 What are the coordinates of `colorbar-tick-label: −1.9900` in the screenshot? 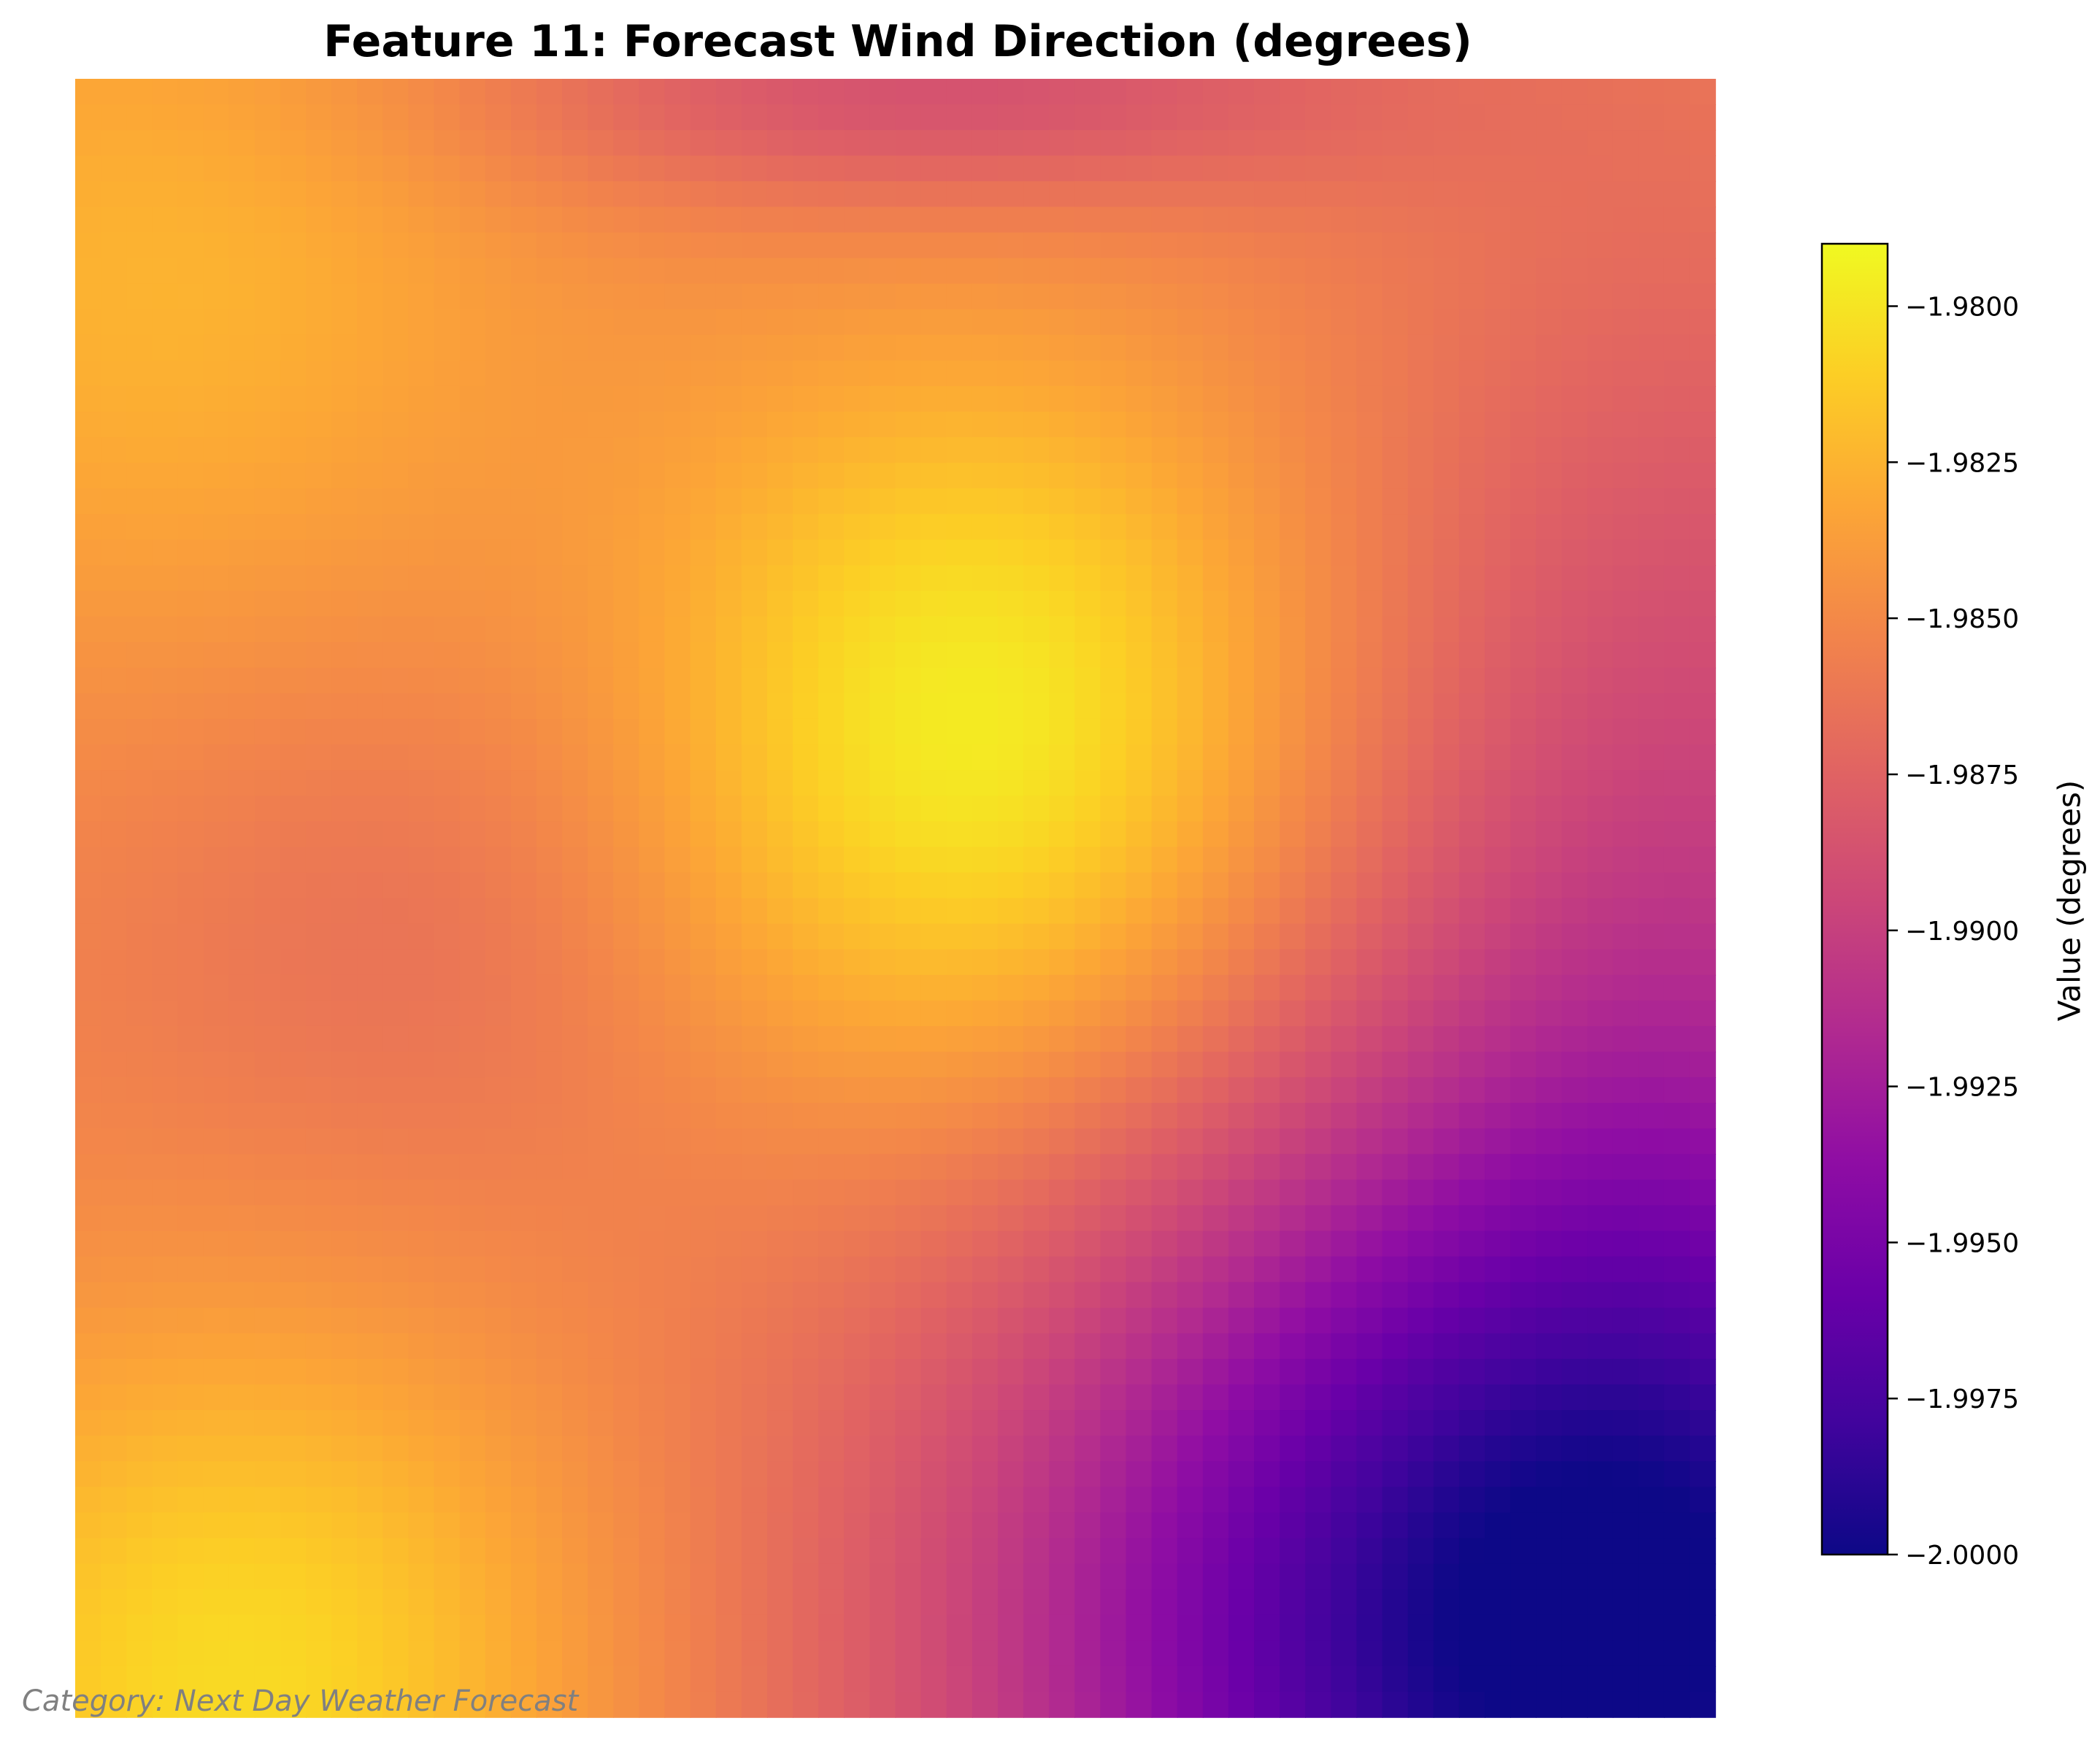 It's located at (1962, 932).